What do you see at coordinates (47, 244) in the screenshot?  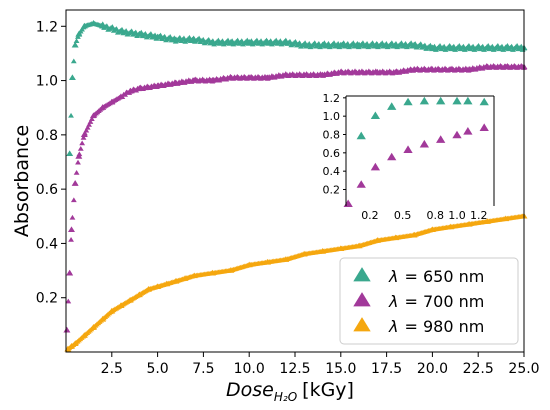 I see `y-tick-label: 0.4` at bounding box center [47, 244].